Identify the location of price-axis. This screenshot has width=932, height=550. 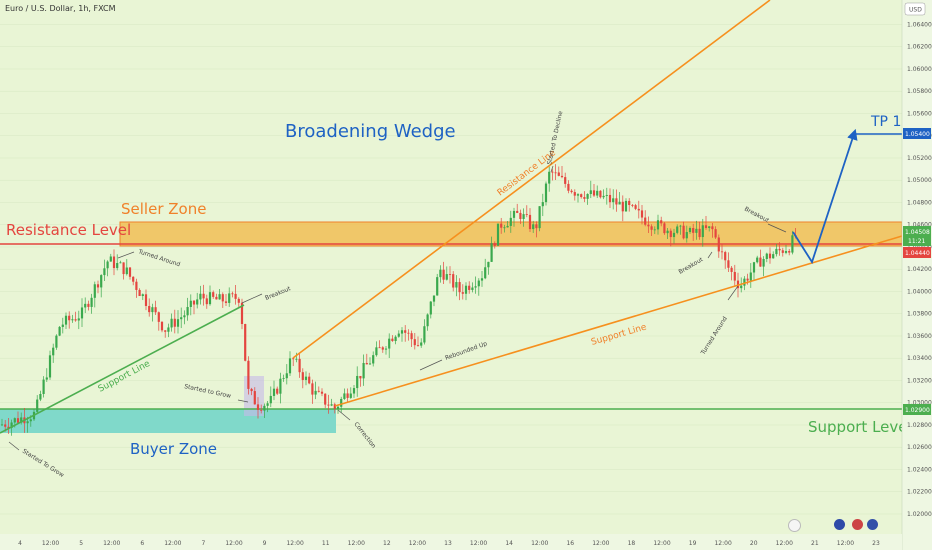
(917, 275).